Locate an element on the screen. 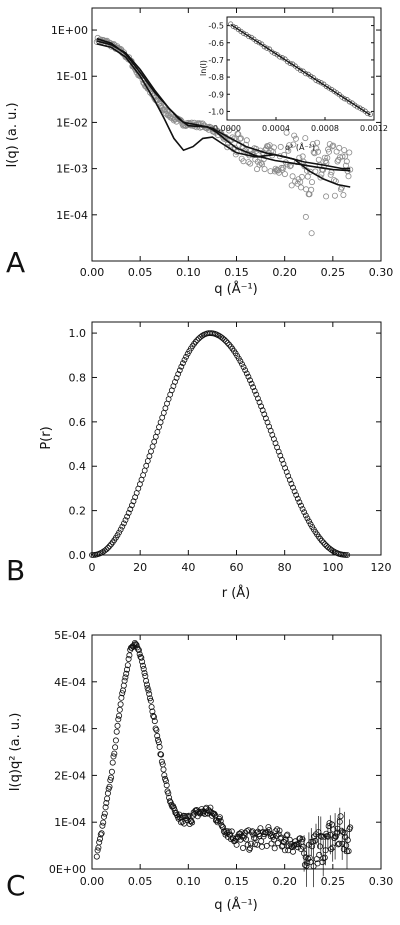  inset-y-tick-label: -0.9 is located at coordinates (216, 94).